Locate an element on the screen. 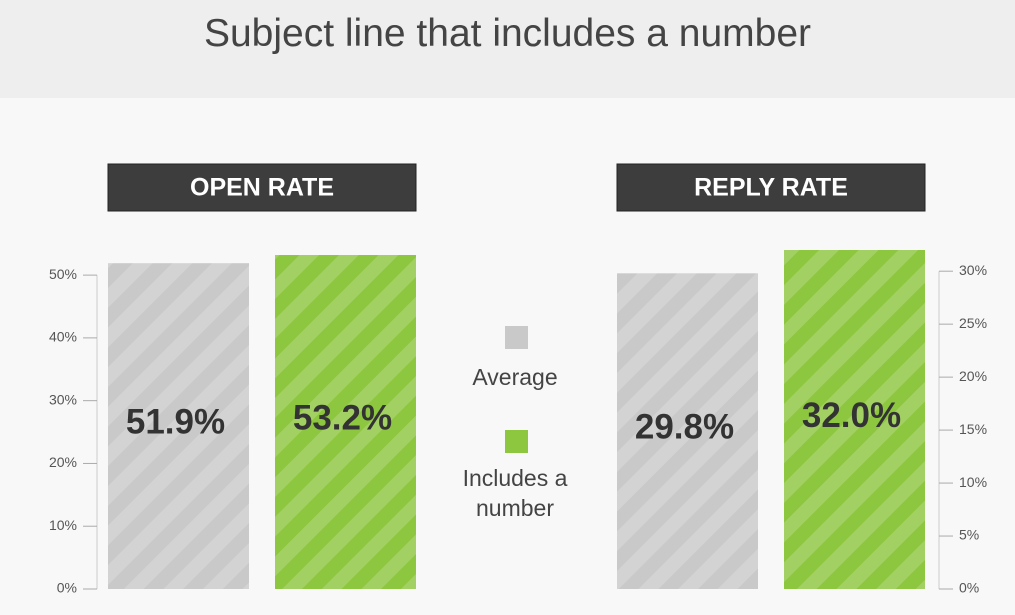  y-tick-label: 50% is located at coordinates (63, 274).